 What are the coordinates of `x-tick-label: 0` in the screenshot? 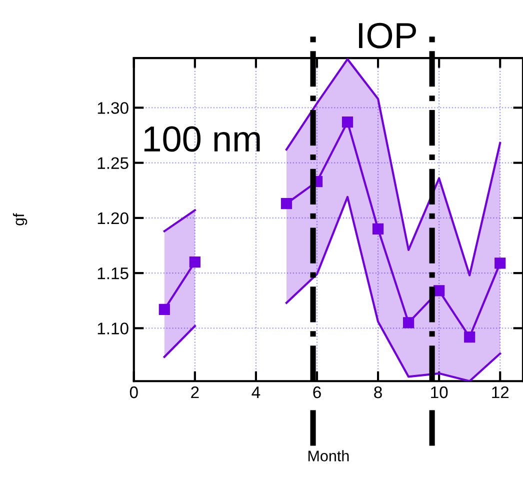 It's located at (134, 392).